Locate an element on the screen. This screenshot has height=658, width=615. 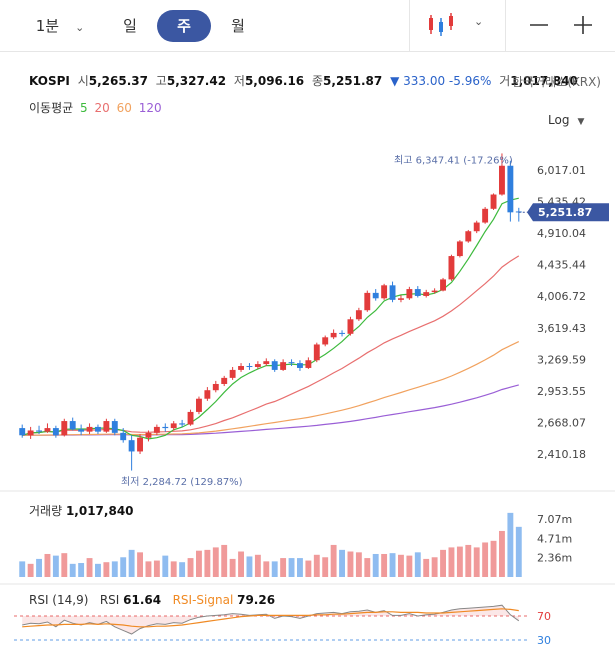
current-price-badge is located at coordinates (568, 212).